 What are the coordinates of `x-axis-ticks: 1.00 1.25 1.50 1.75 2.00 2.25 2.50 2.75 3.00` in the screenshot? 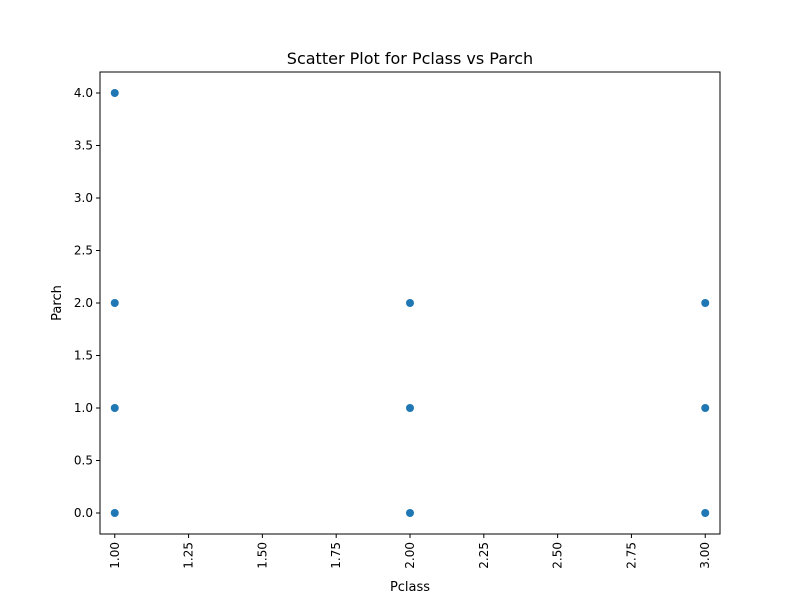 It's located at (410, 551).